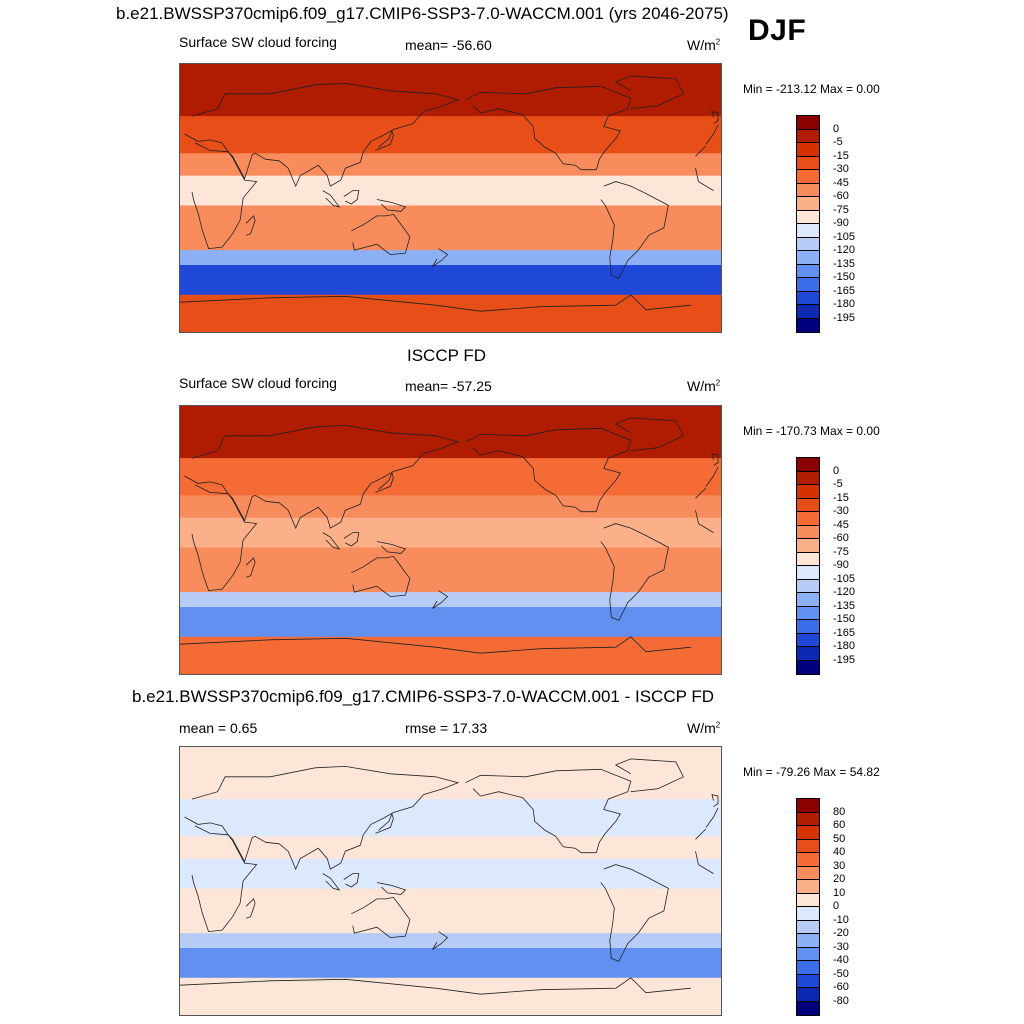 The height and width of the screenshot is (1024, 1024). Describe the element at coordinates (258, 42) in the screenshot. I see `panel1-variable-label: Surface SW cloud forcing` at that location.